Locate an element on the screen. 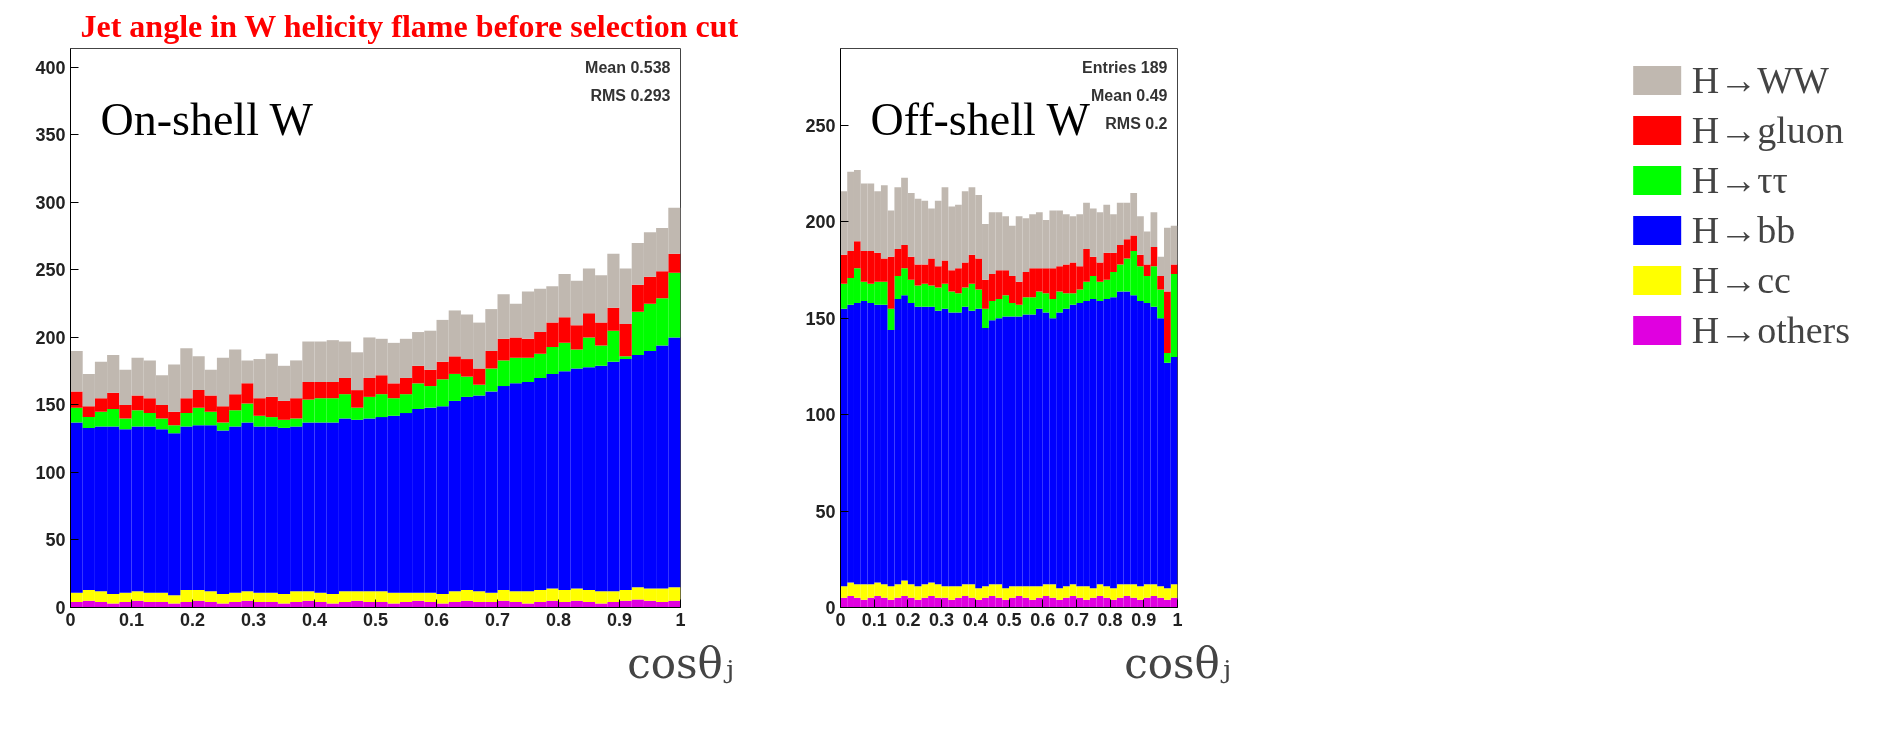  annotation: Off-shell W is located at coordinates (980, 119).